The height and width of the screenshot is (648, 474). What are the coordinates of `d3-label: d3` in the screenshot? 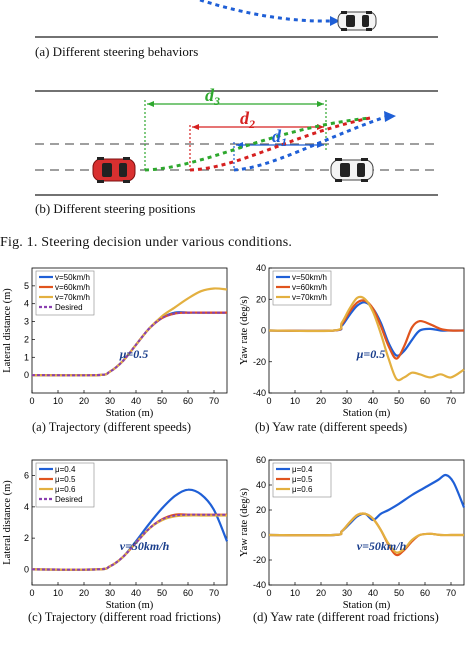 It's located at (212, 96).